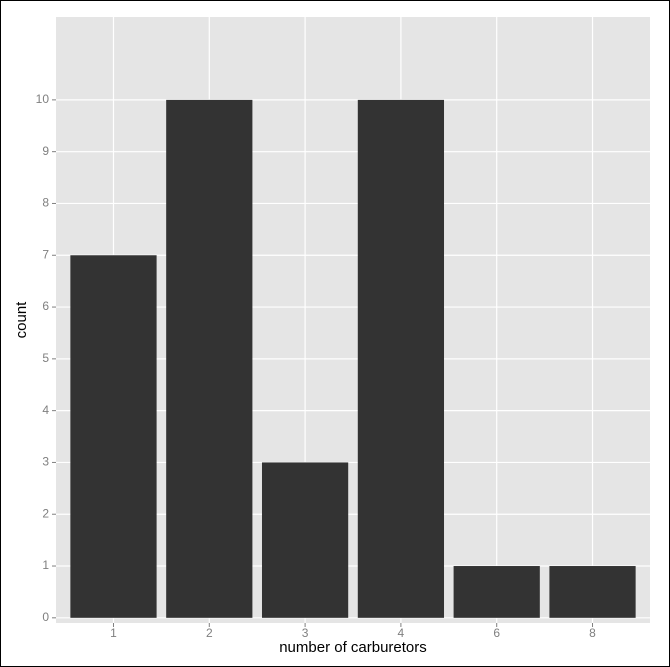  What do you see at coordinates (305, 633) in the screenshot?
I see `x-tick-label: 3` at bounding box center [305, 633].